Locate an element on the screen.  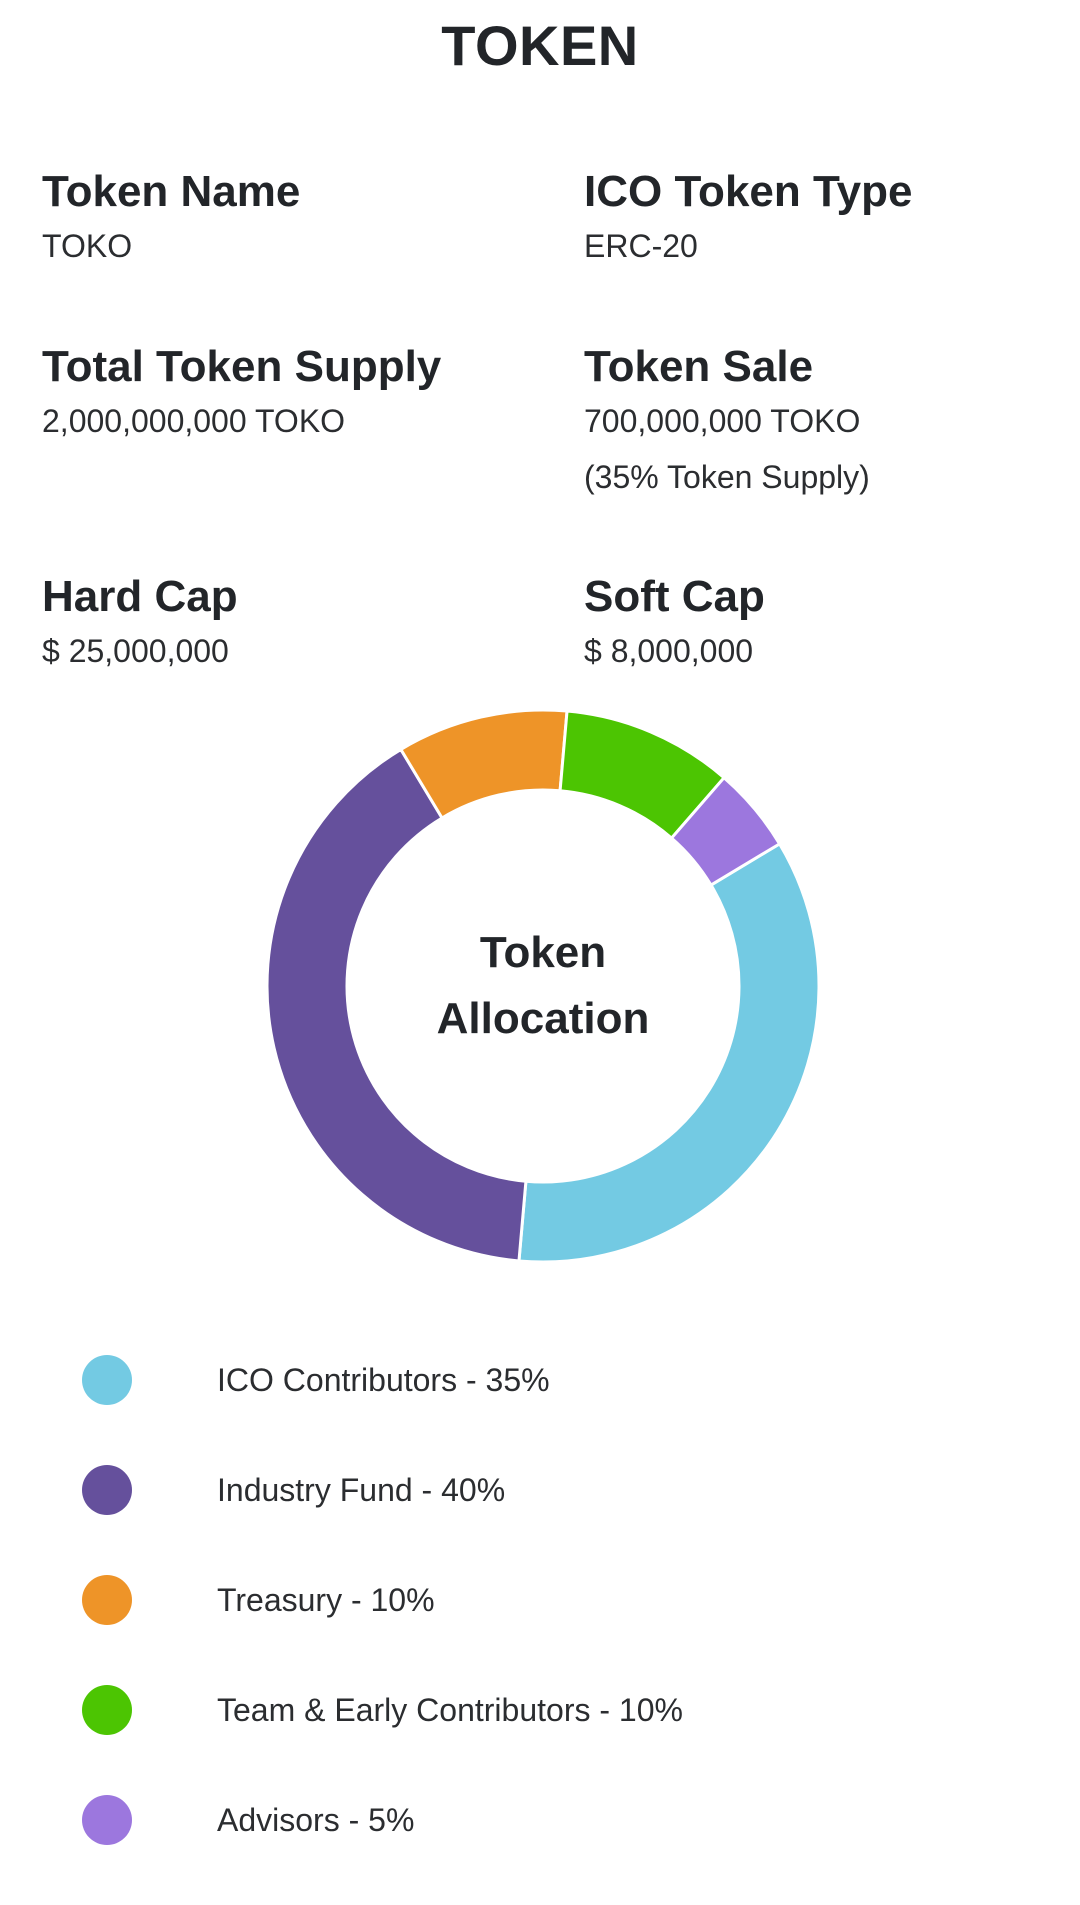
legend-item: ICO Contributors - 35% is located at coordinates (532, 1380).